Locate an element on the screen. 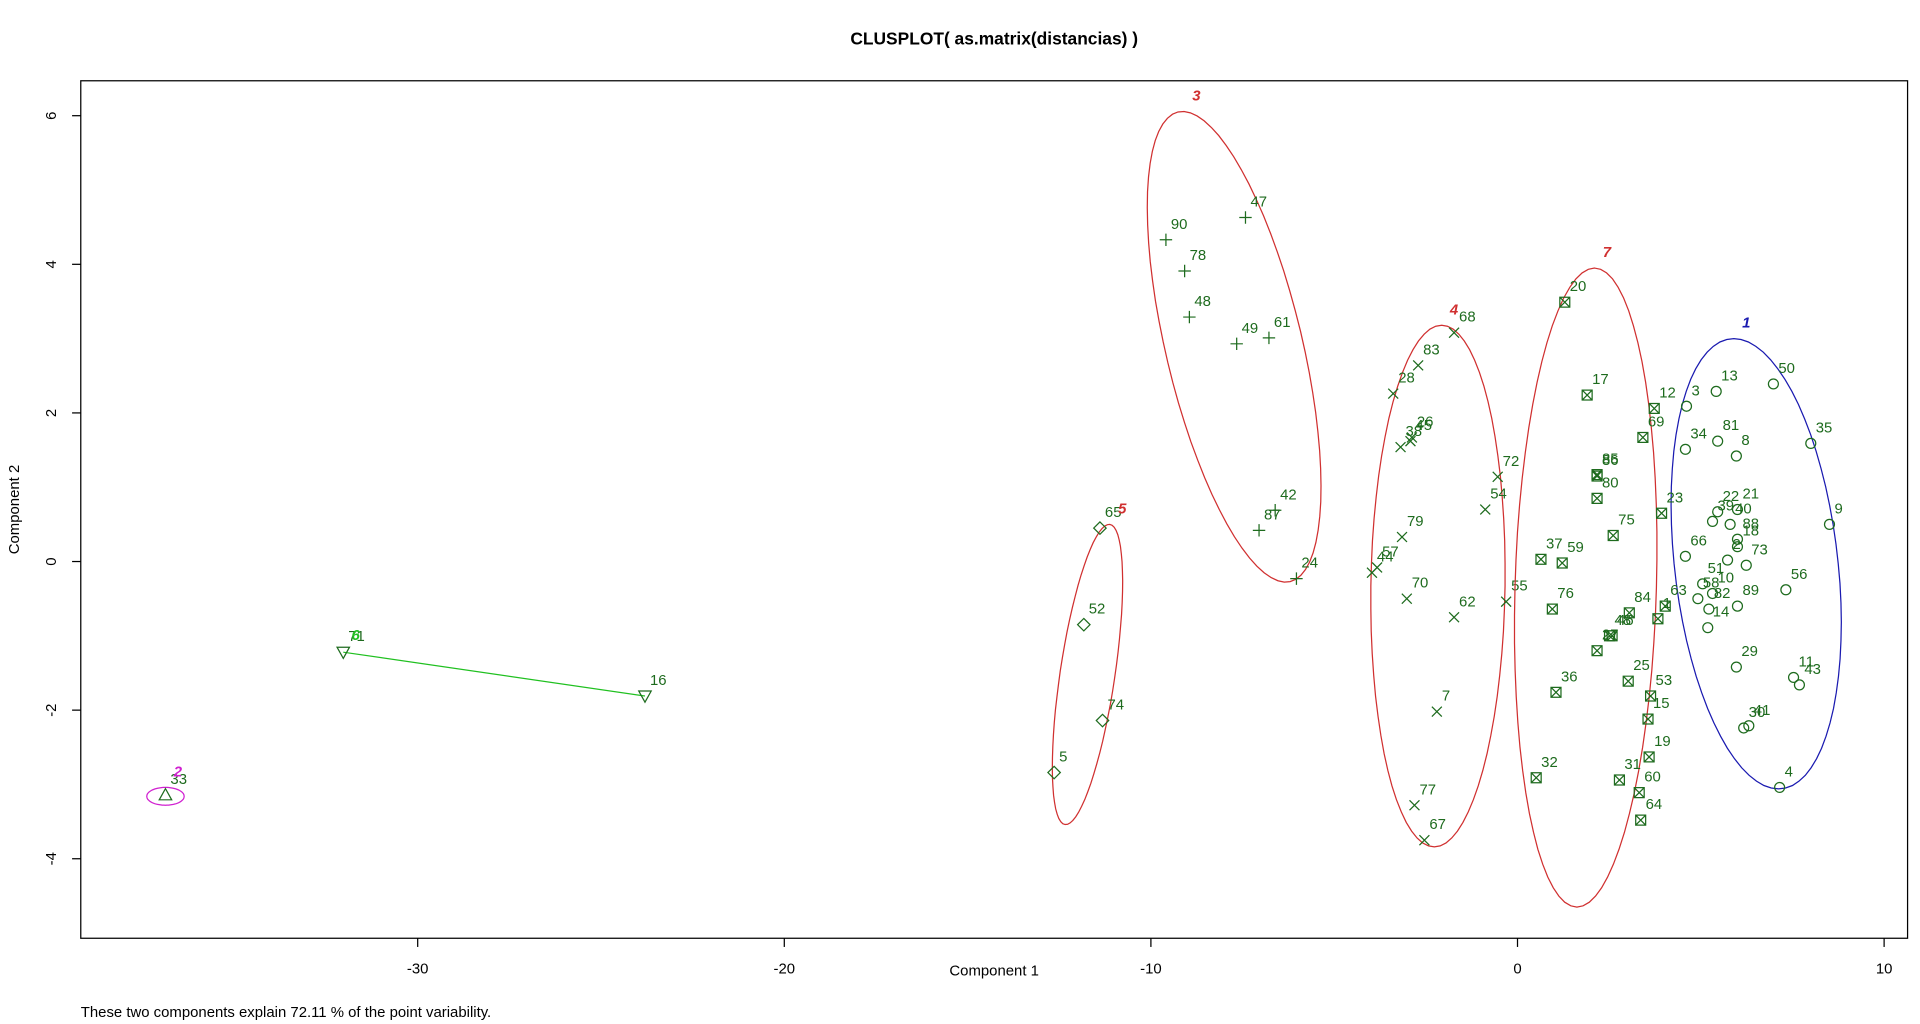 The height and width of the screenshot is (1024, 1920). point-label: 22 is located at coordinates (1731, 497).